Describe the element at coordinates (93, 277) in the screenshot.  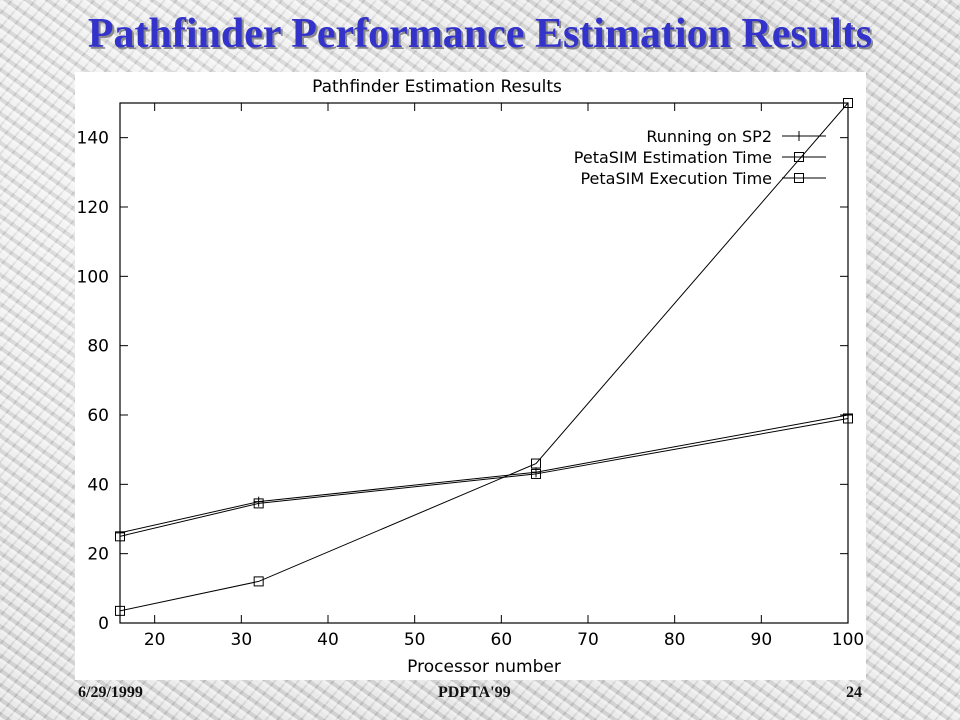
I see `y-tick-label: 100` at that location.